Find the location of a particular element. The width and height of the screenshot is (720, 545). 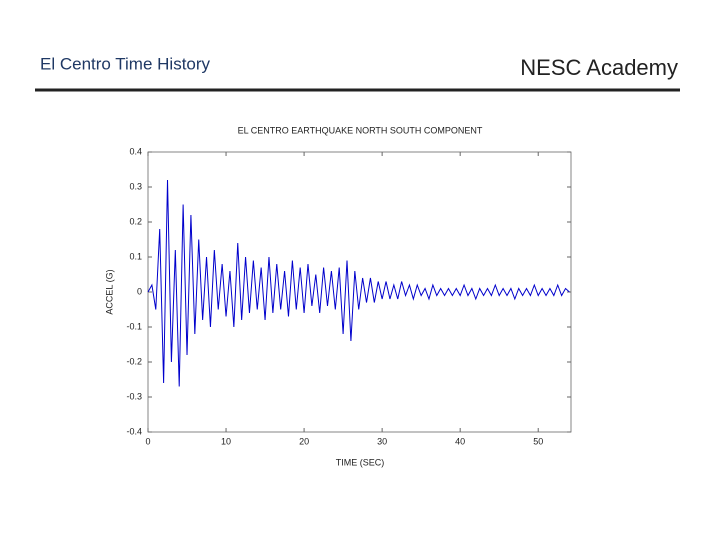

y-tick-label: 0.3 is located at coordinates (135, 186).